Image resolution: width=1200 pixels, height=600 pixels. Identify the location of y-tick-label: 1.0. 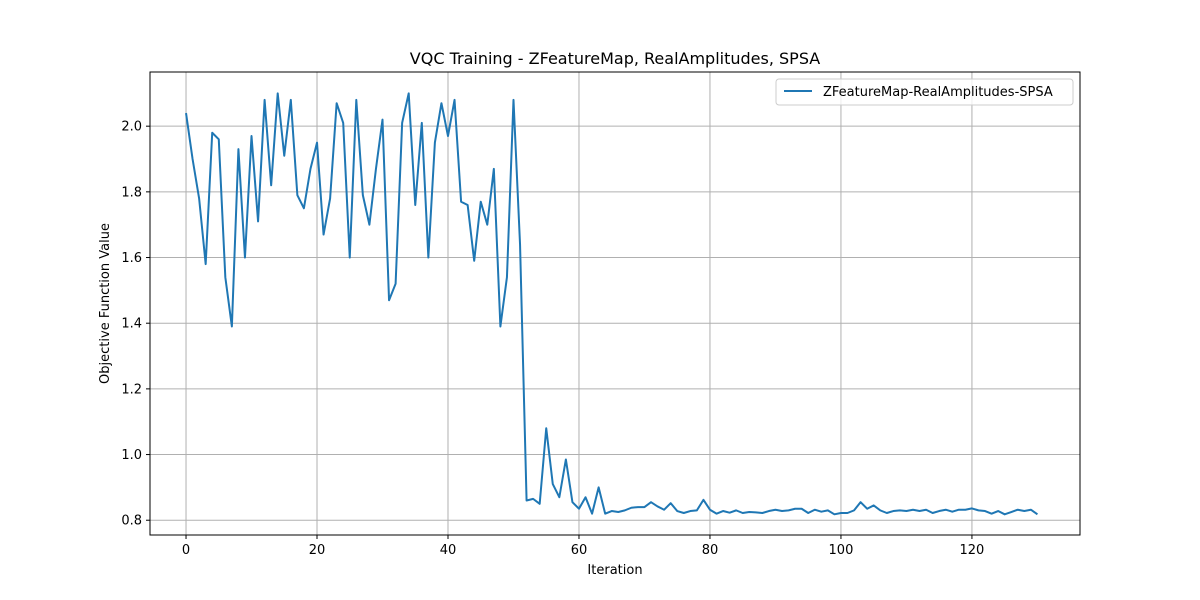
(131, 455).